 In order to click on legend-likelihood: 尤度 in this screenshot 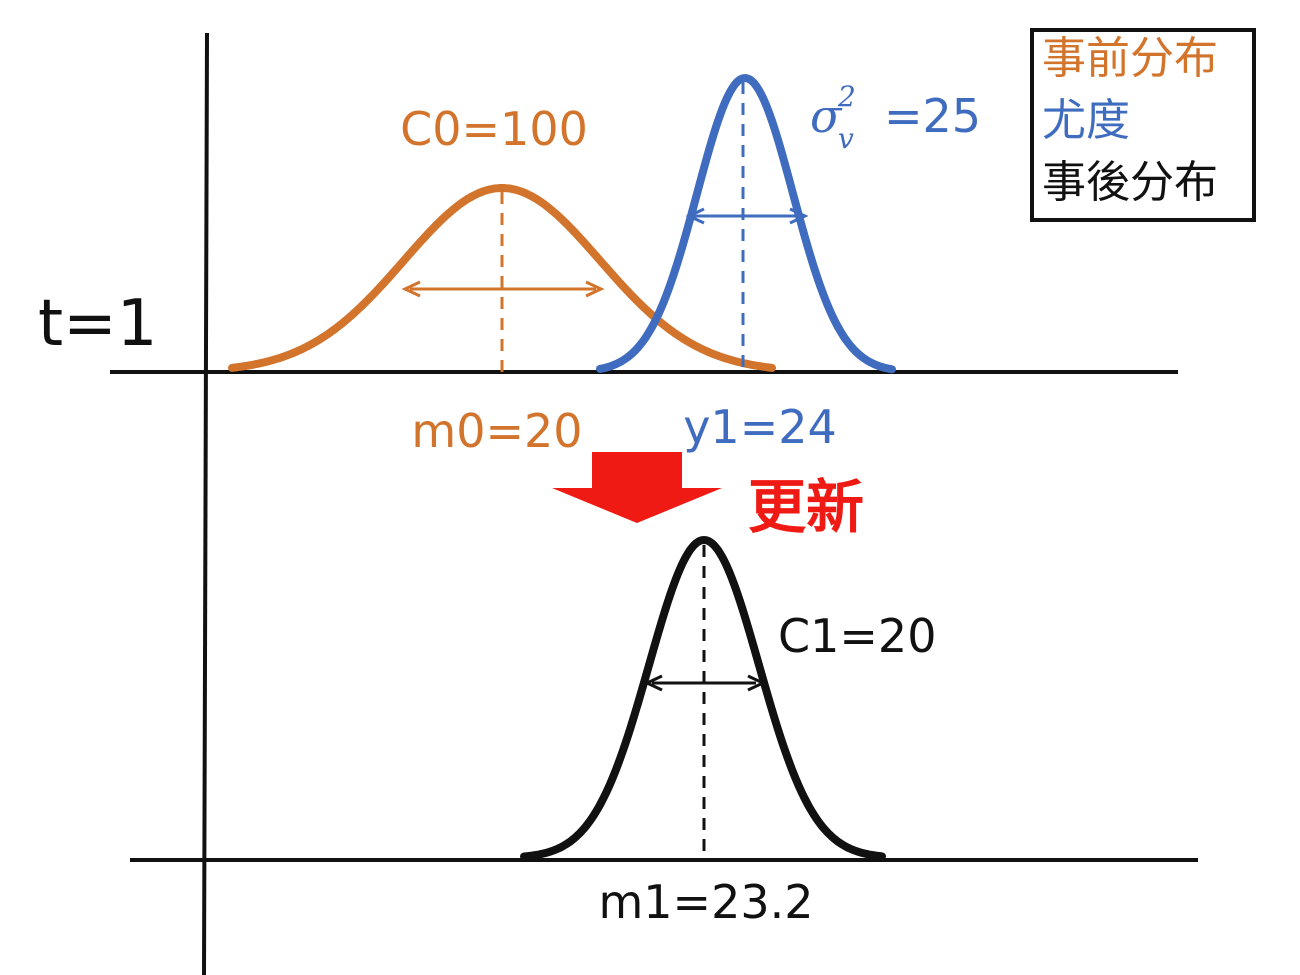, I will do `click(1086, 120)`.